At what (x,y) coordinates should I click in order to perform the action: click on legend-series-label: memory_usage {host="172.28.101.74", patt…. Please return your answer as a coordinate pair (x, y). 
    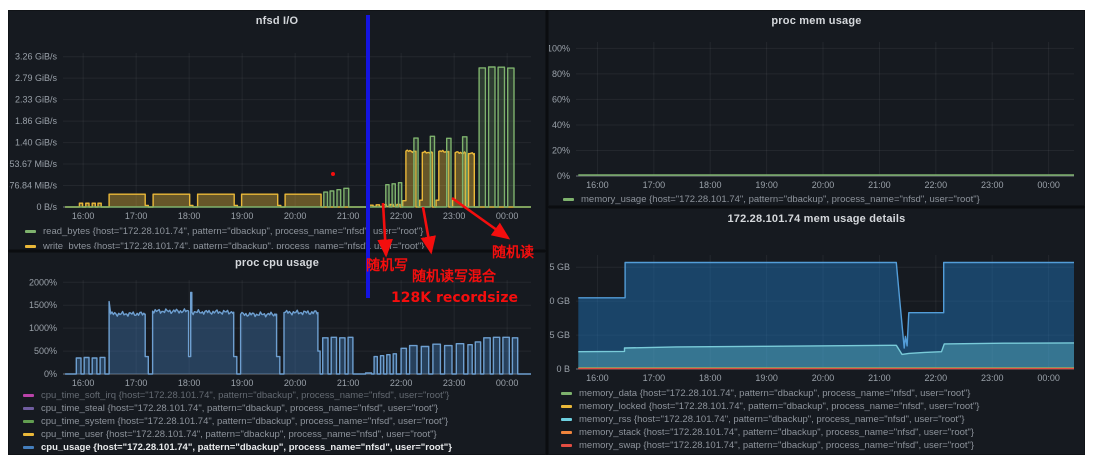
    Looking at the image, I should click on (780, 199).